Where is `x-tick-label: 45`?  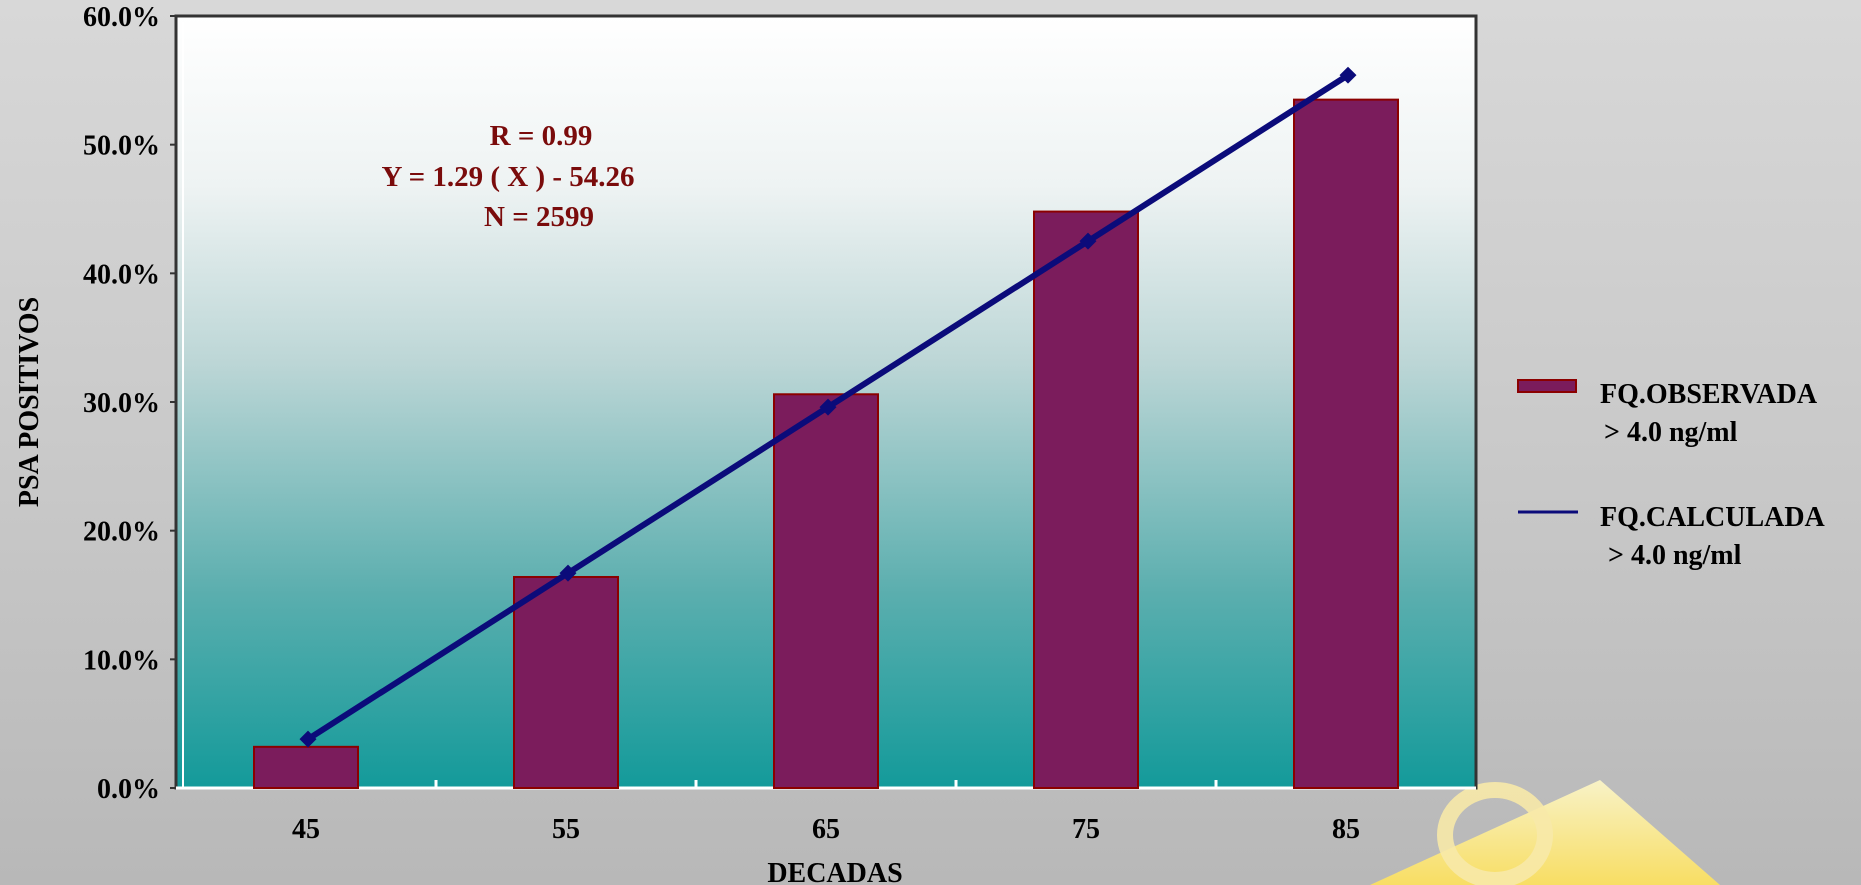
x-tick-label: 45 is located at coordinates (306, 829).